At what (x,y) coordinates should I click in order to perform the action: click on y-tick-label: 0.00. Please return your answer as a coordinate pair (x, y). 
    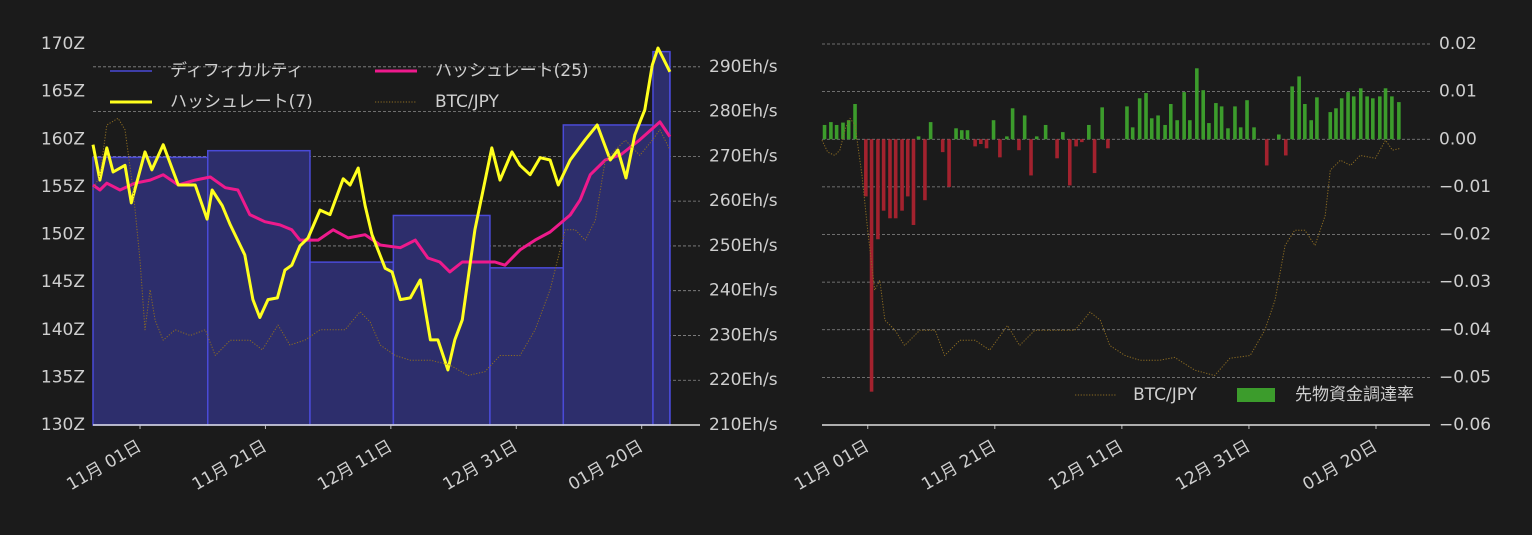
    Looking at the image, I should click on (1458, 139).